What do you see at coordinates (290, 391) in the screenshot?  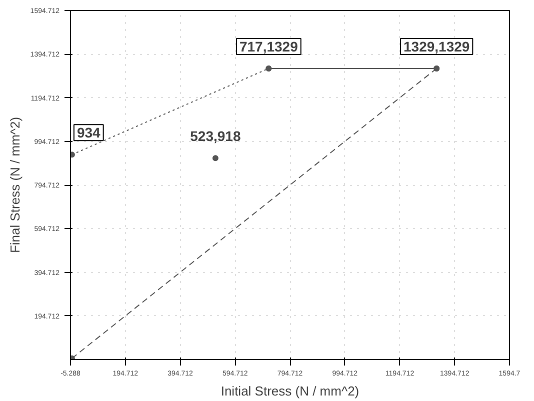 I see `x-axis-title: Initial Stress (N / mm^2)` at bounding box center [290, 391].